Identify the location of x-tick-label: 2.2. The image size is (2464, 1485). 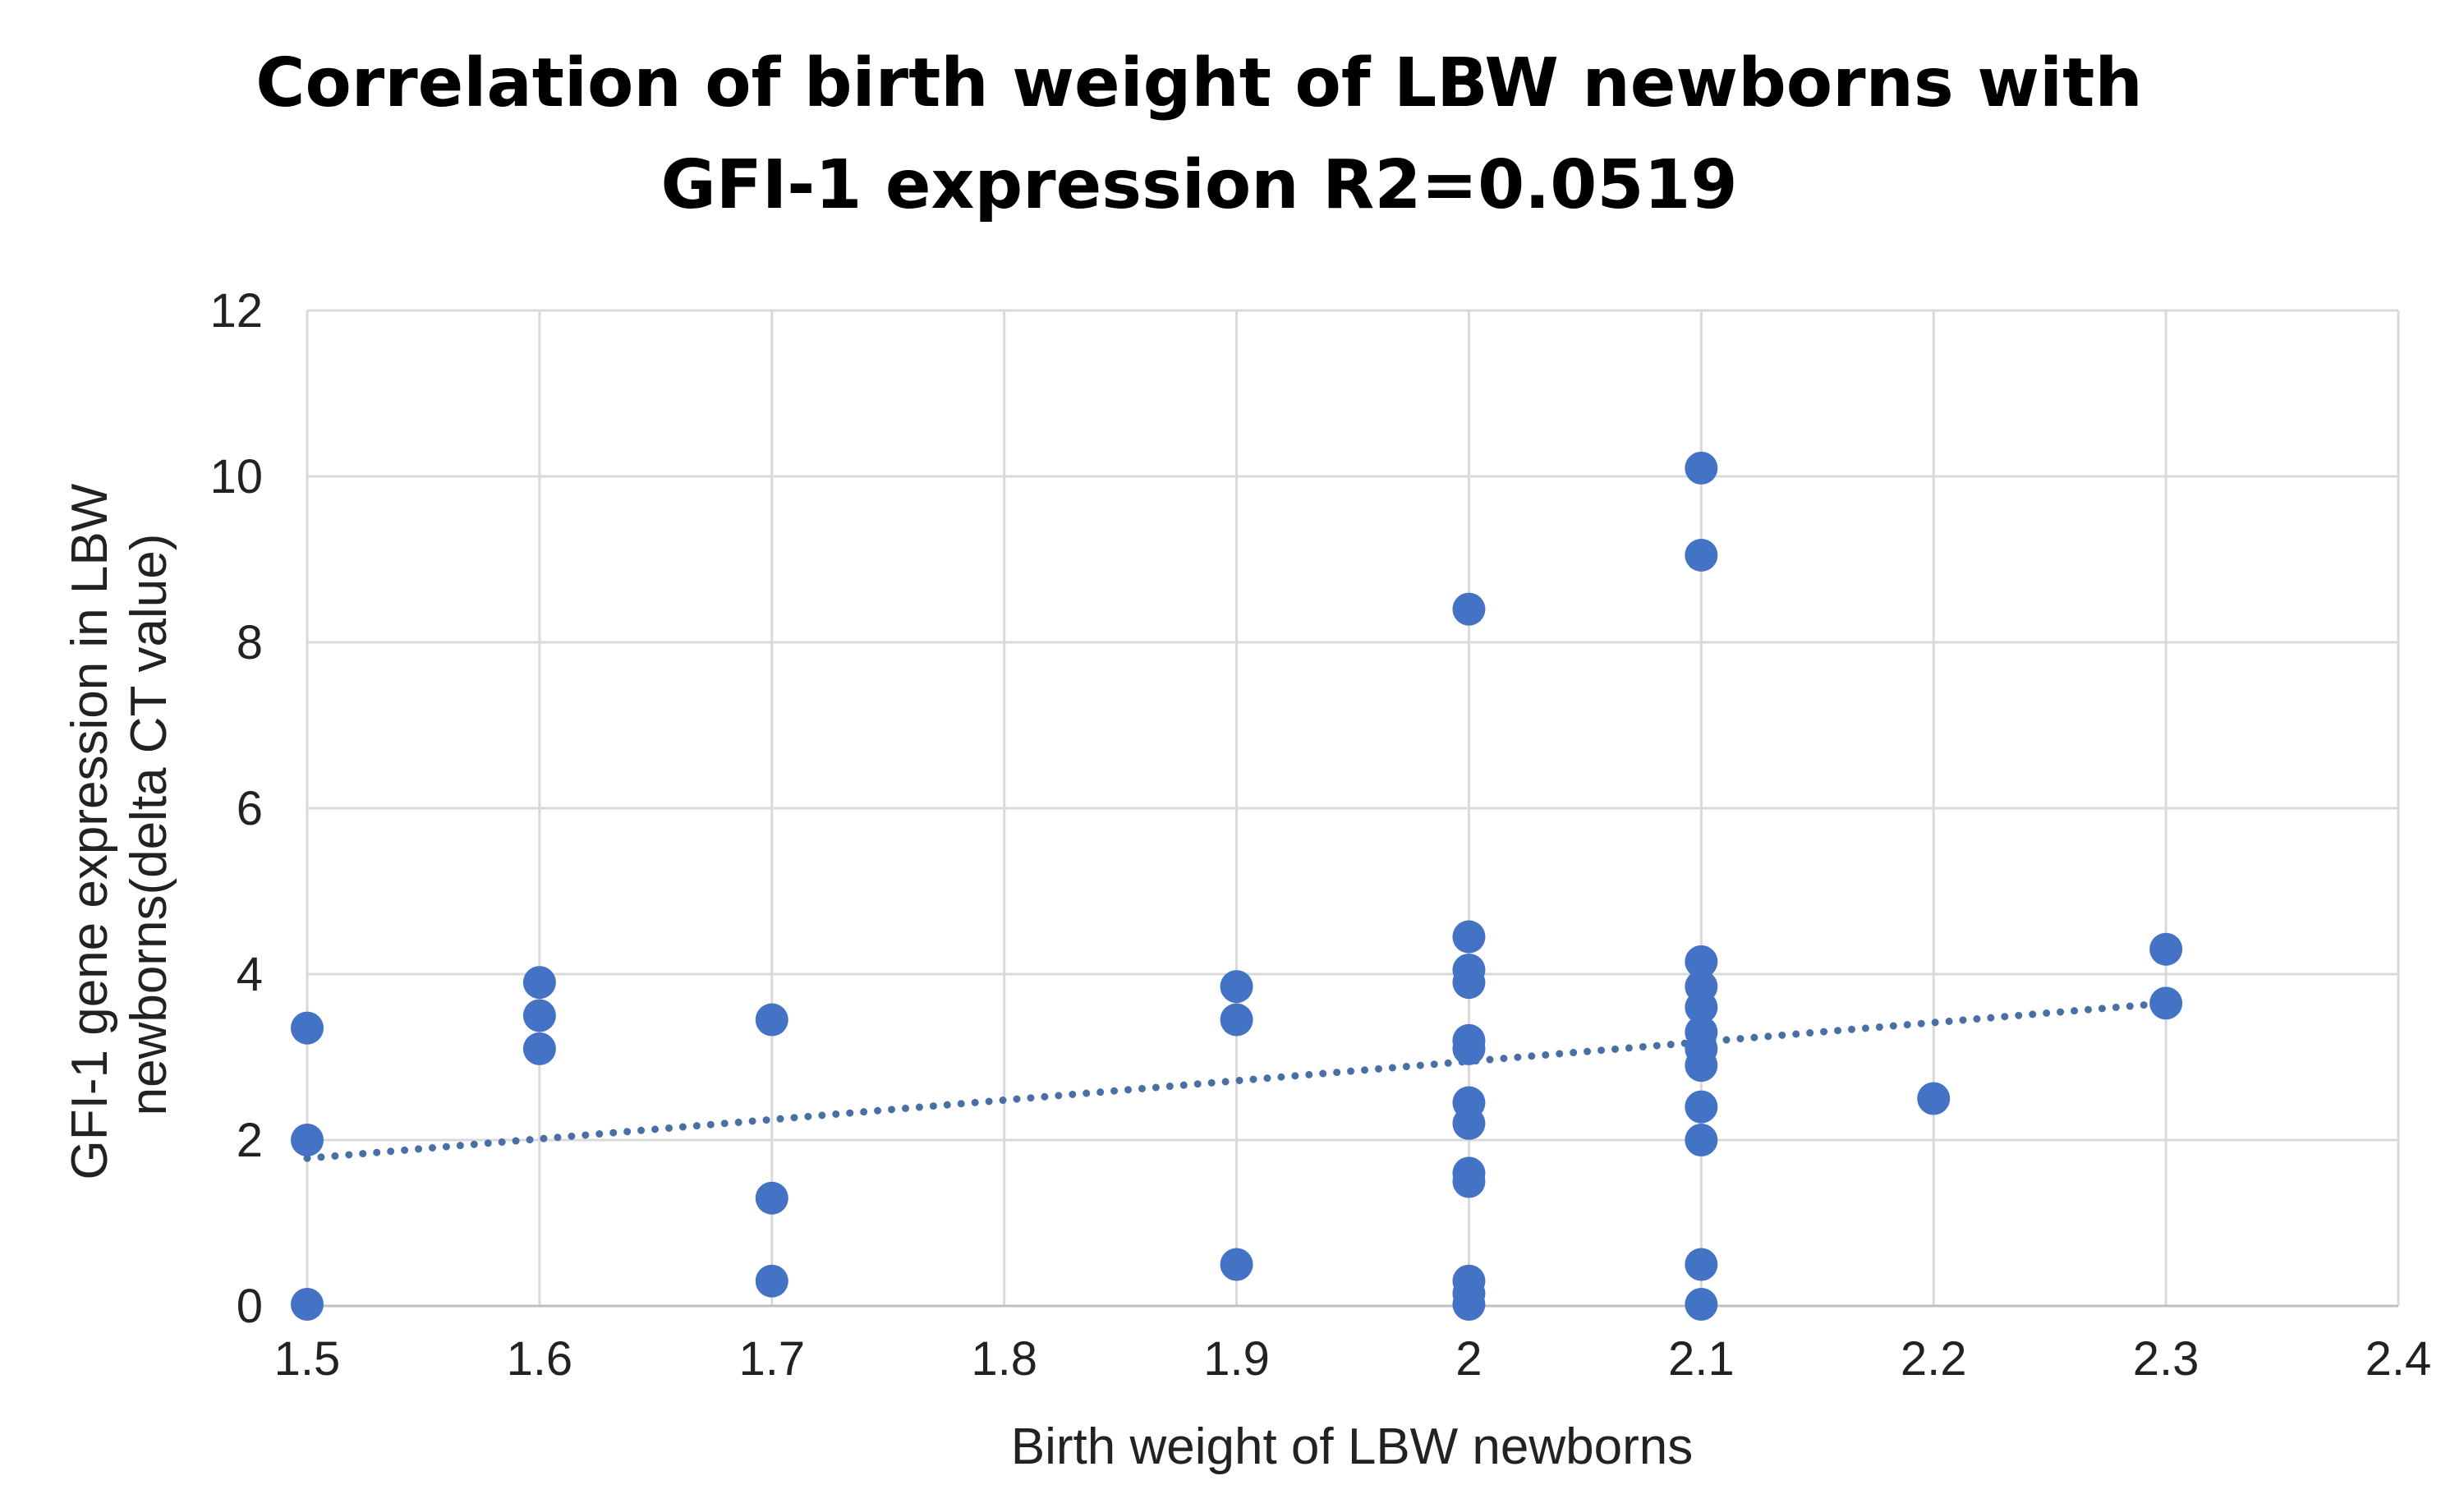
(1934, 1359).